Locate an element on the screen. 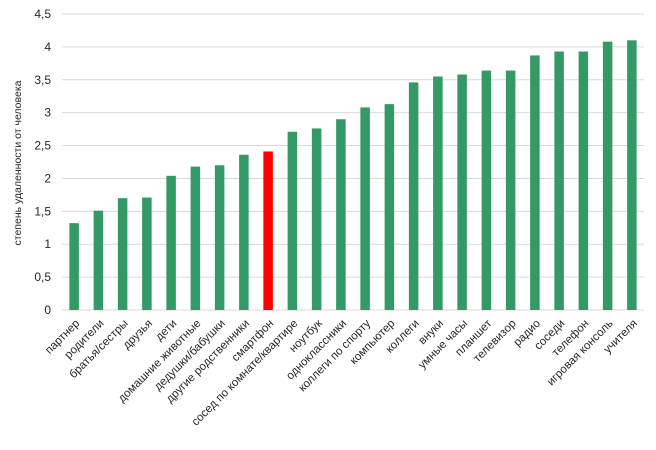 The width and height of the screenshot is (656, 450). y-axis-title: степень удаленности от человека is located at coordinates (18, 162).